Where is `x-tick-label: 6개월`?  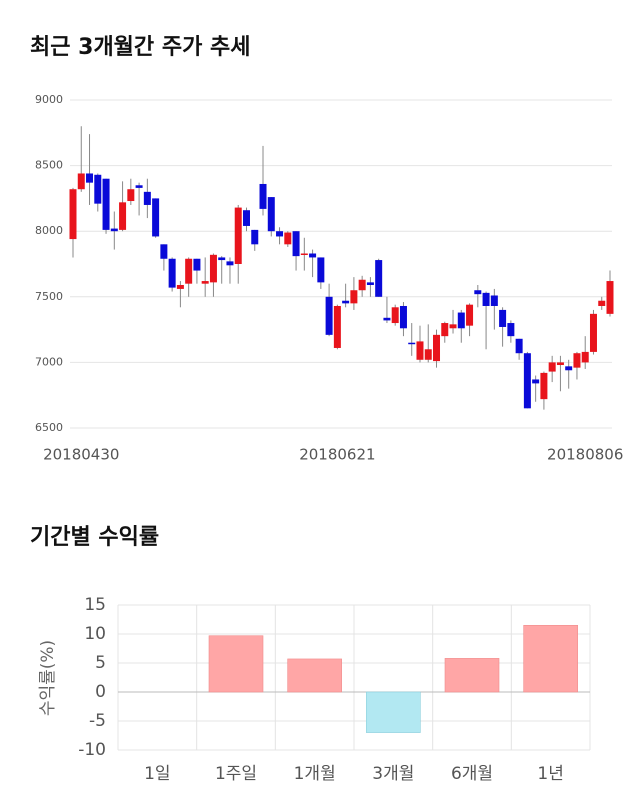
x-tick-label: 6개월 is located at coordinates (472, 774).